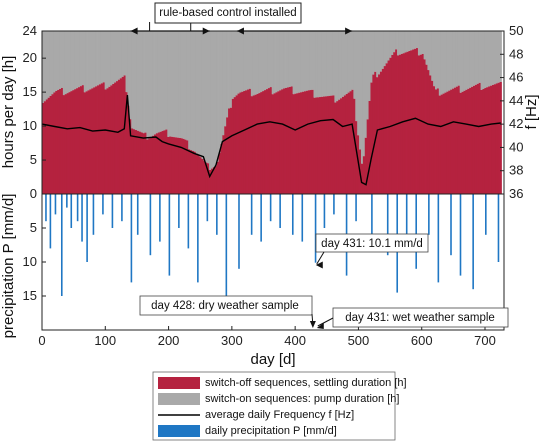  I want to click on annotation-day431-precip-label: day 431: 10.1 mm/d, so click(372, 244).